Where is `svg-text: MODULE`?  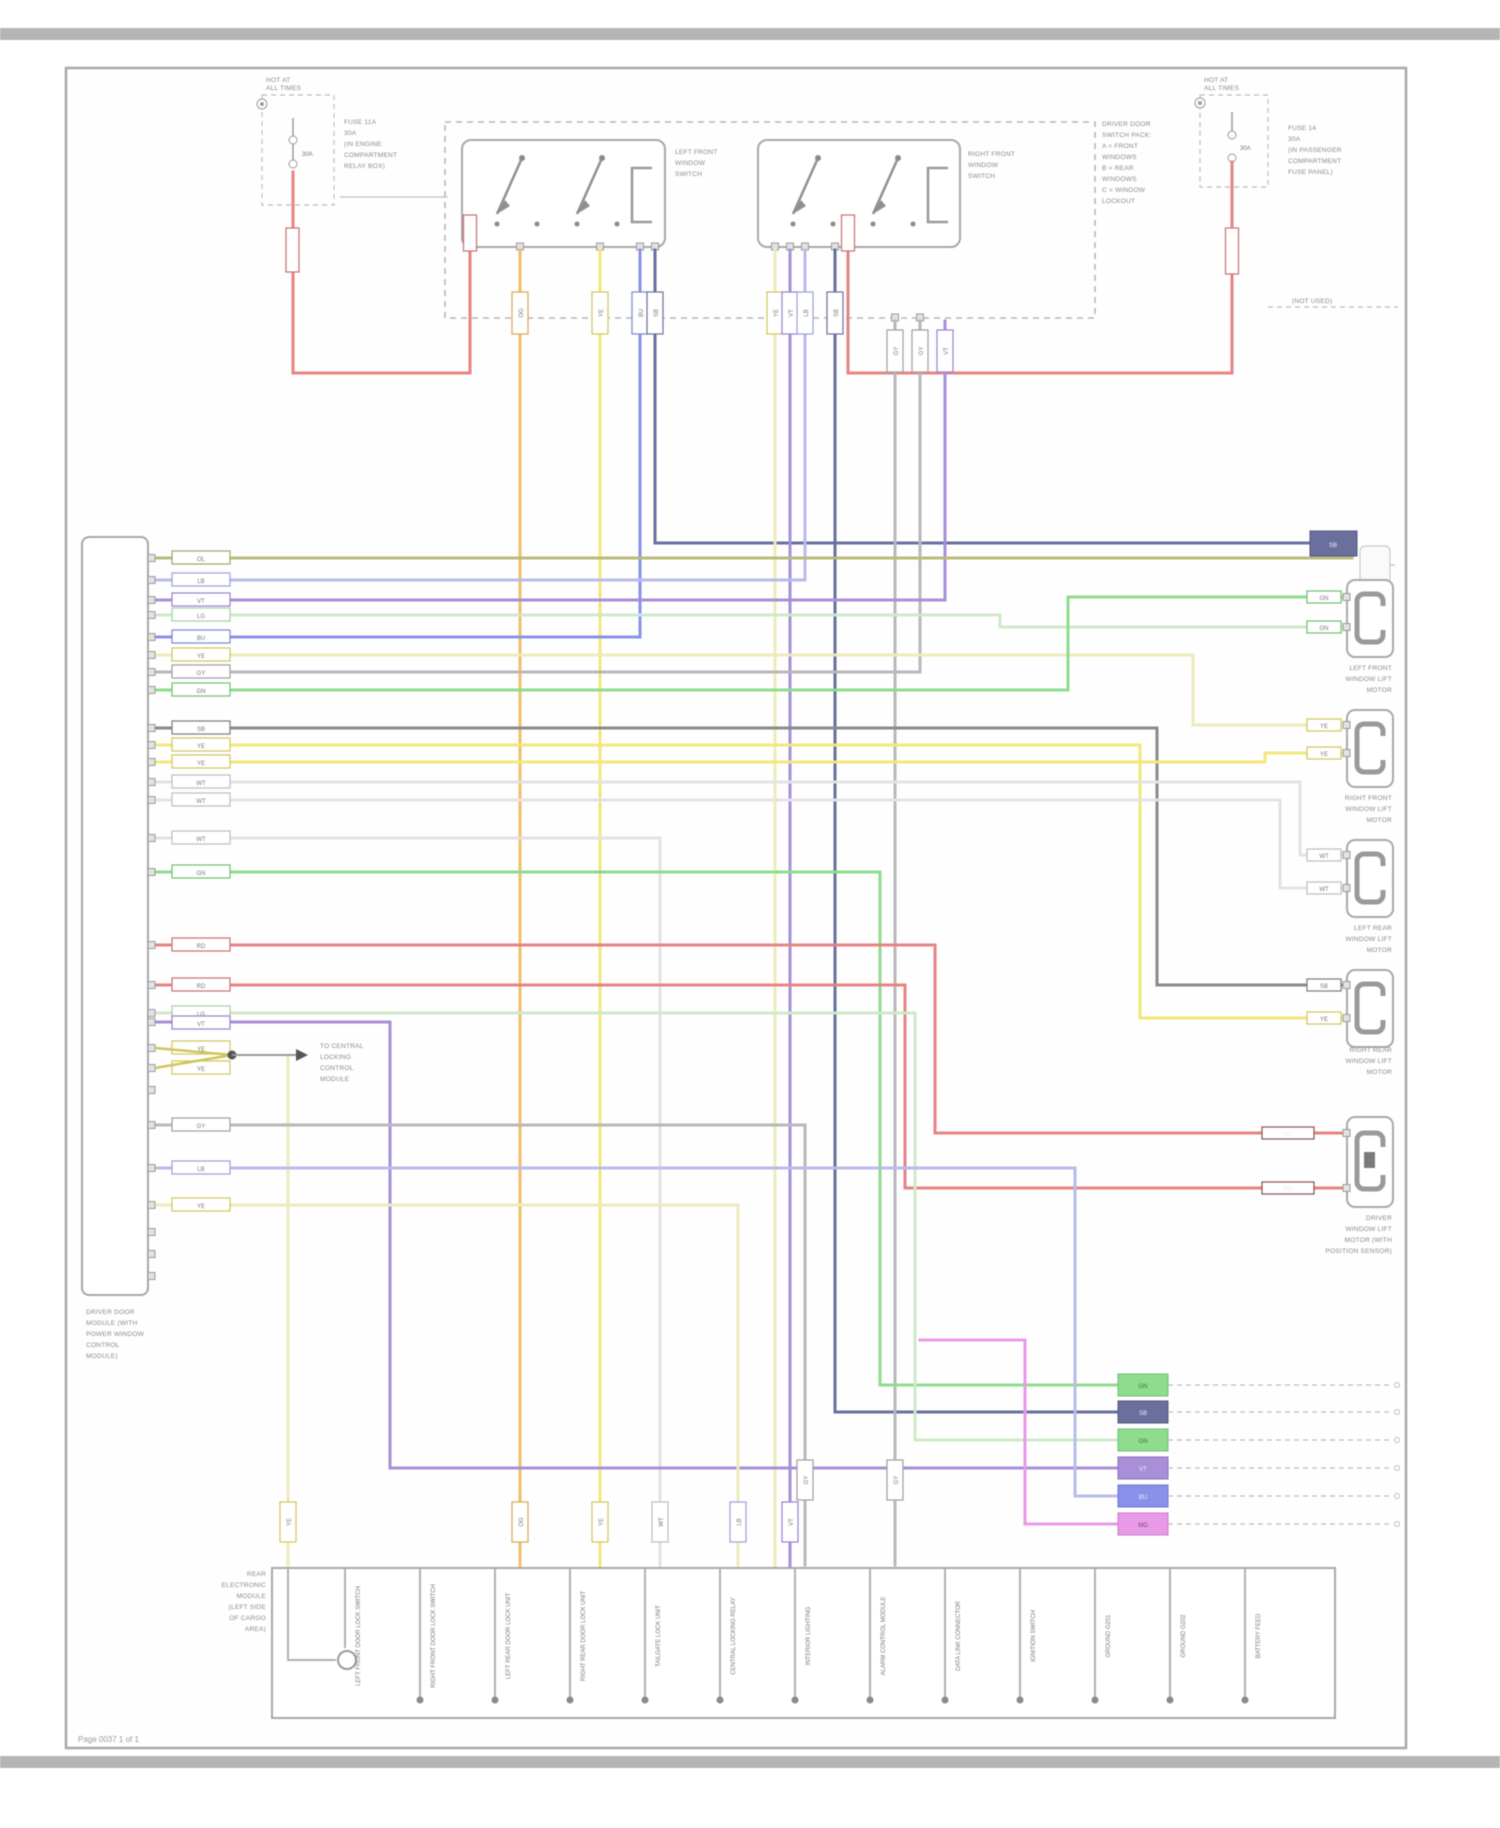
svg-text: MODULE is located at coordinates (335, 1079).